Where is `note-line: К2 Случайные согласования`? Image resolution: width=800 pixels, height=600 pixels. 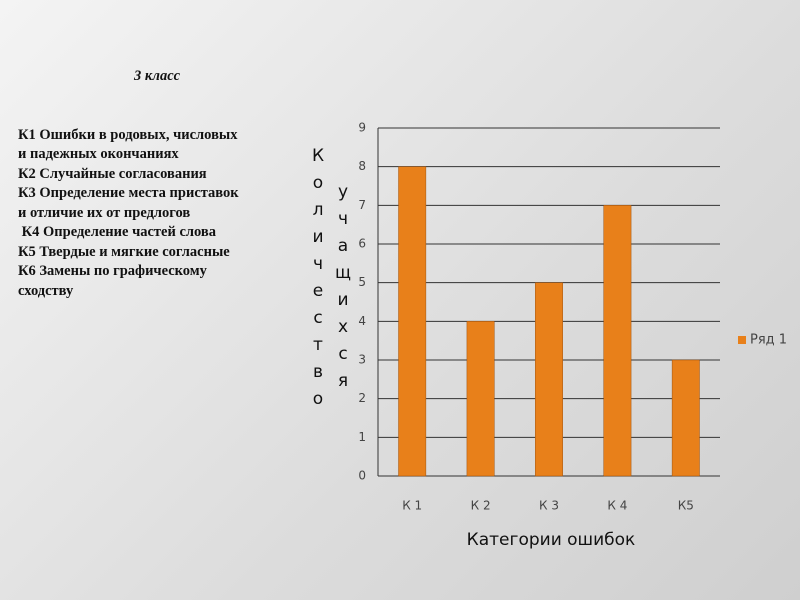
note-line: К2 Случайные согласования is located at coordinates (112, 173).